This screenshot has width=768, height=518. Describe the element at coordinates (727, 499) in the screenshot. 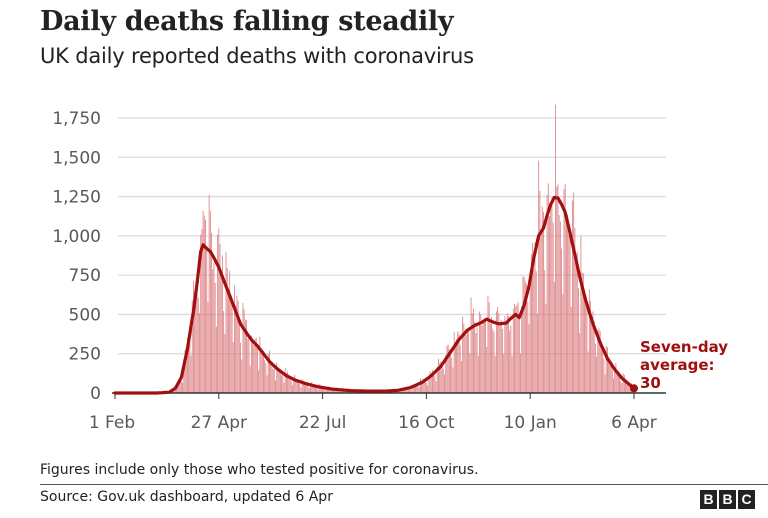

I see `bbc-logo-letter: B` at that location.